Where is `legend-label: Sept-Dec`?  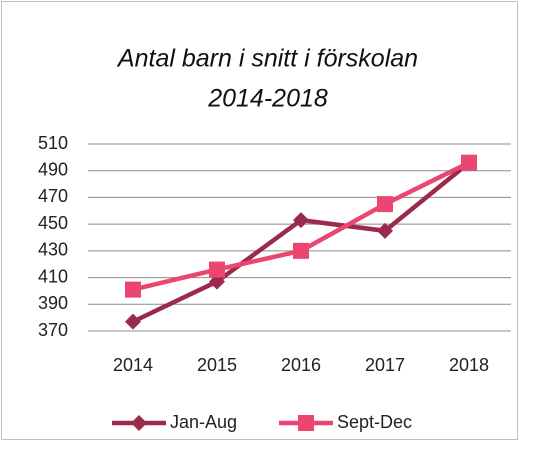 legend-label: Sept-Dec is located at coordinates (374, 422).